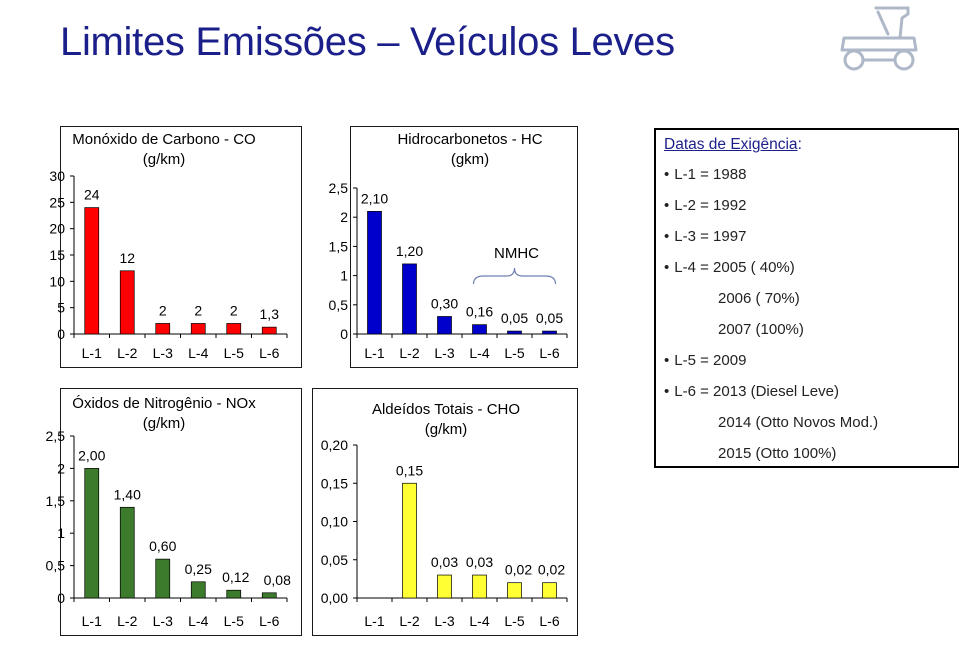  What do you see at coordinates (334, 598) in the screenshot?
I see `cho-y-tick-label: 0,00` at bounding box center [334, 598].